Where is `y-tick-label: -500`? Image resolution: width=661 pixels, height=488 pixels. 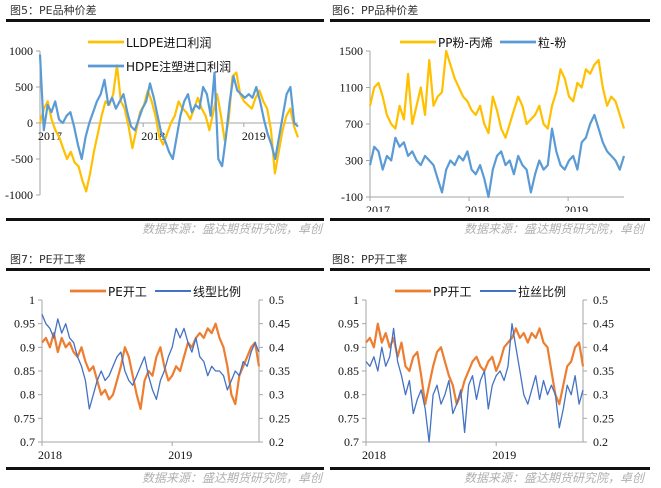 y-tick-label: -500 is located at coordinates (22, 159).